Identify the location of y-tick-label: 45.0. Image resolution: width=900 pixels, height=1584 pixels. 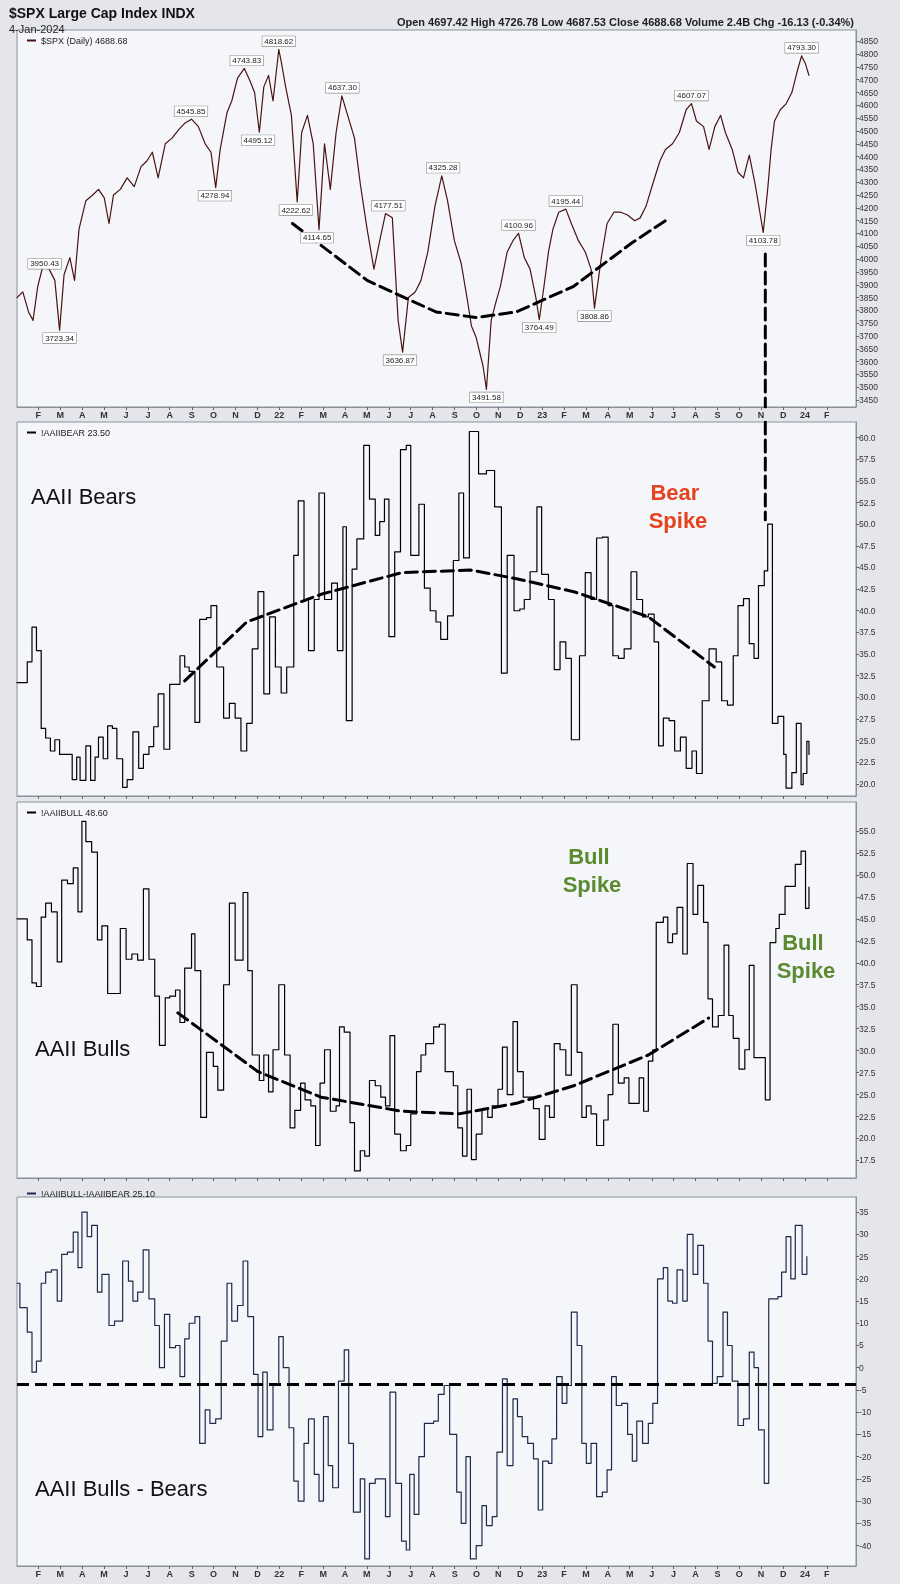
(867, 567).